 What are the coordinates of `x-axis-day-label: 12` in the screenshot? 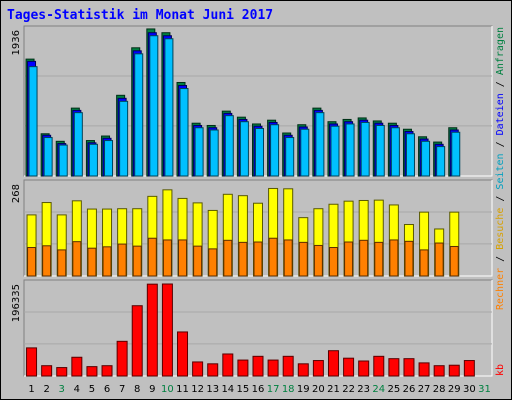 It's located at (197, 389).